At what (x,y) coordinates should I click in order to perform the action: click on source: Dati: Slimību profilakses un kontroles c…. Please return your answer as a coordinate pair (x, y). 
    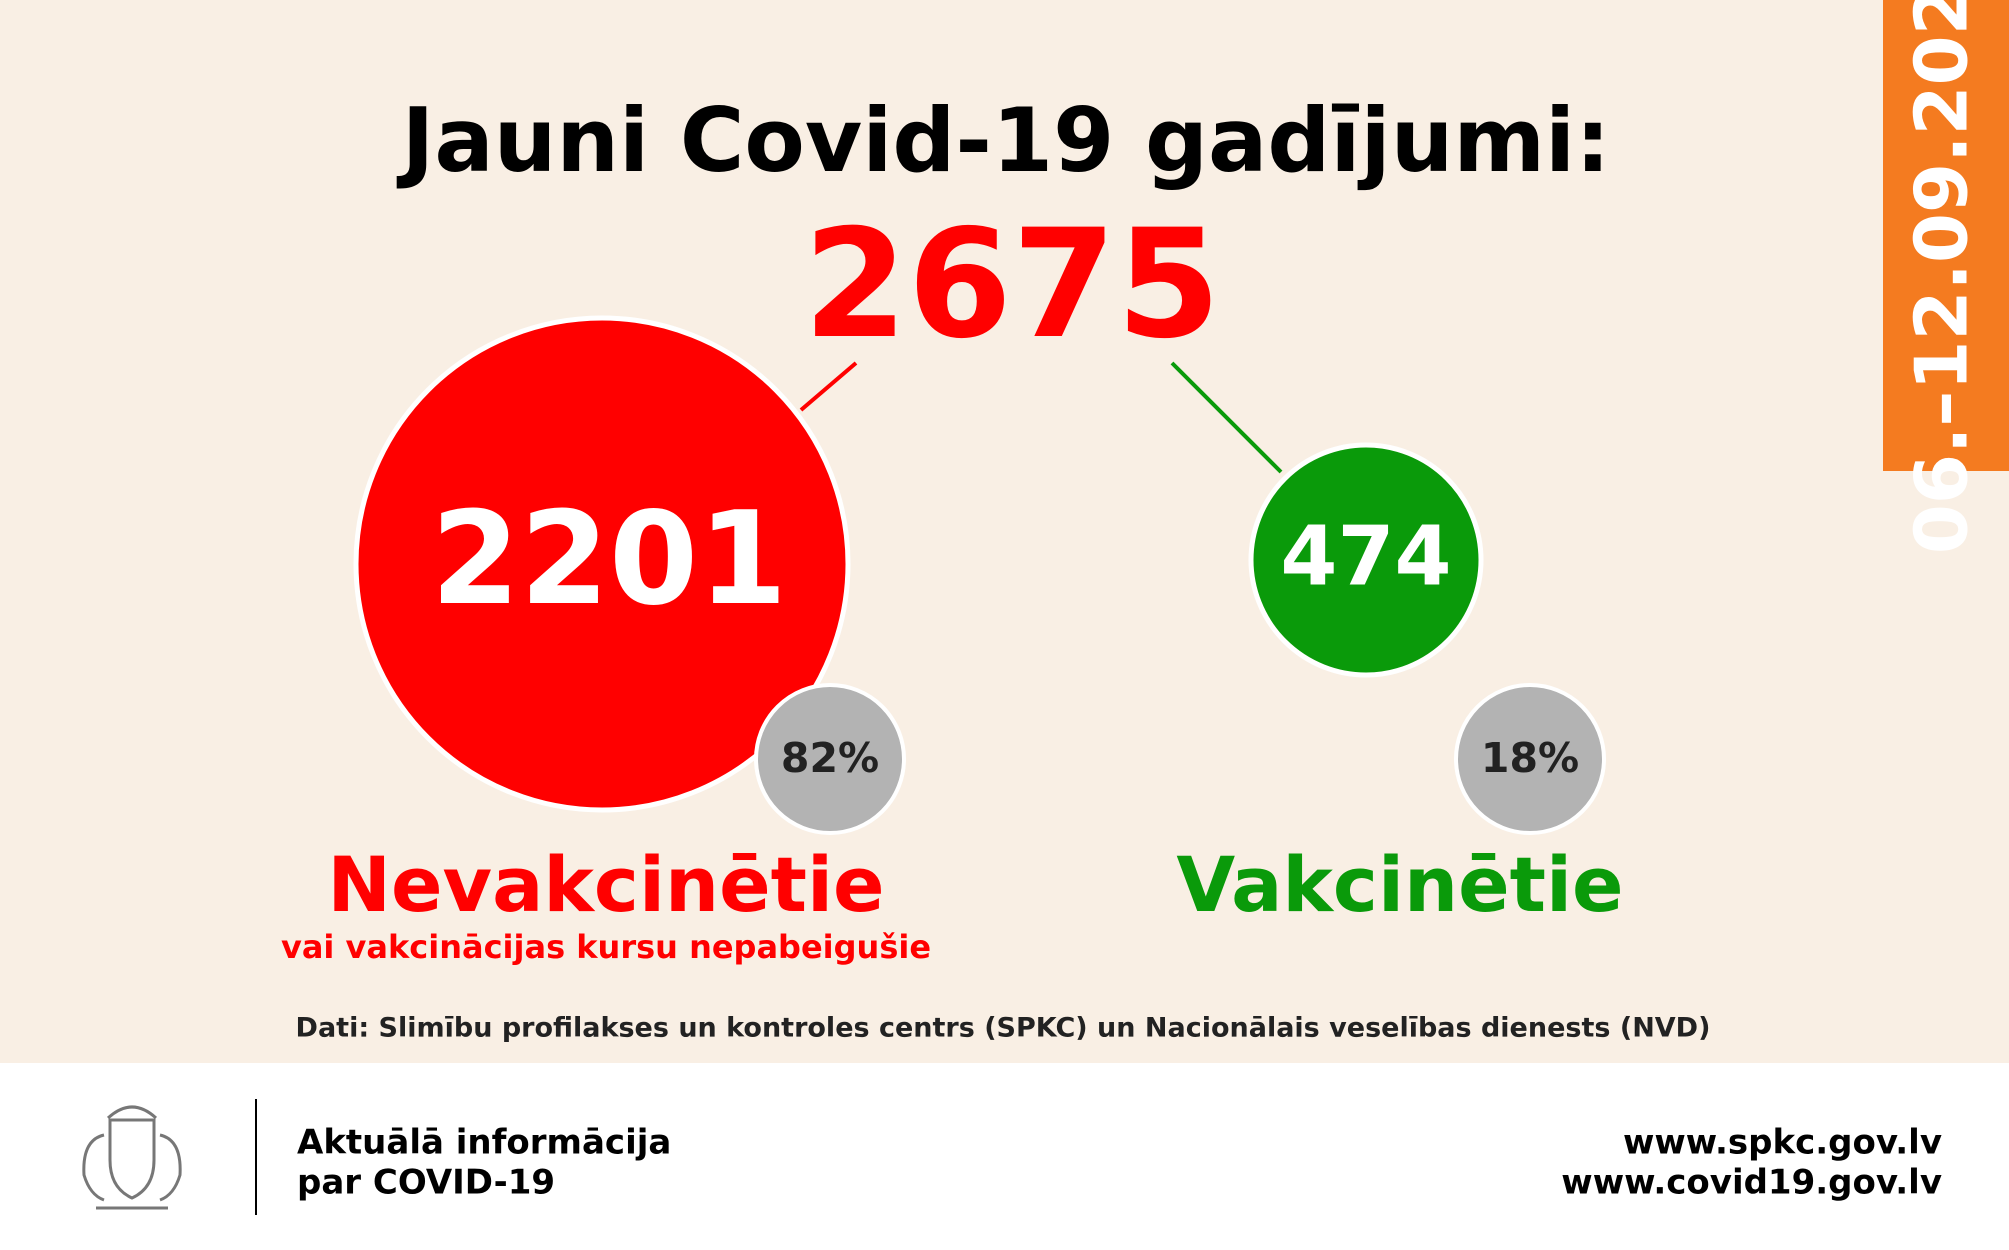
    Looking at the image, I should click on (1003, 1028).